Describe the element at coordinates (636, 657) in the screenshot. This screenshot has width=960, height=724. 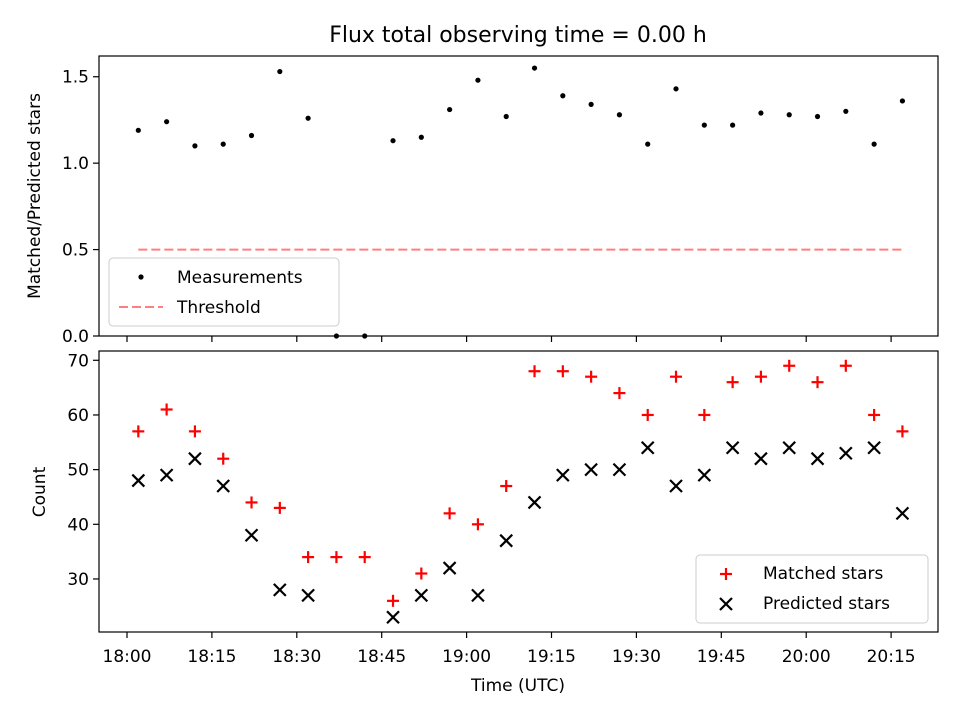
I see `x-tick-label: 19:30` at that location.